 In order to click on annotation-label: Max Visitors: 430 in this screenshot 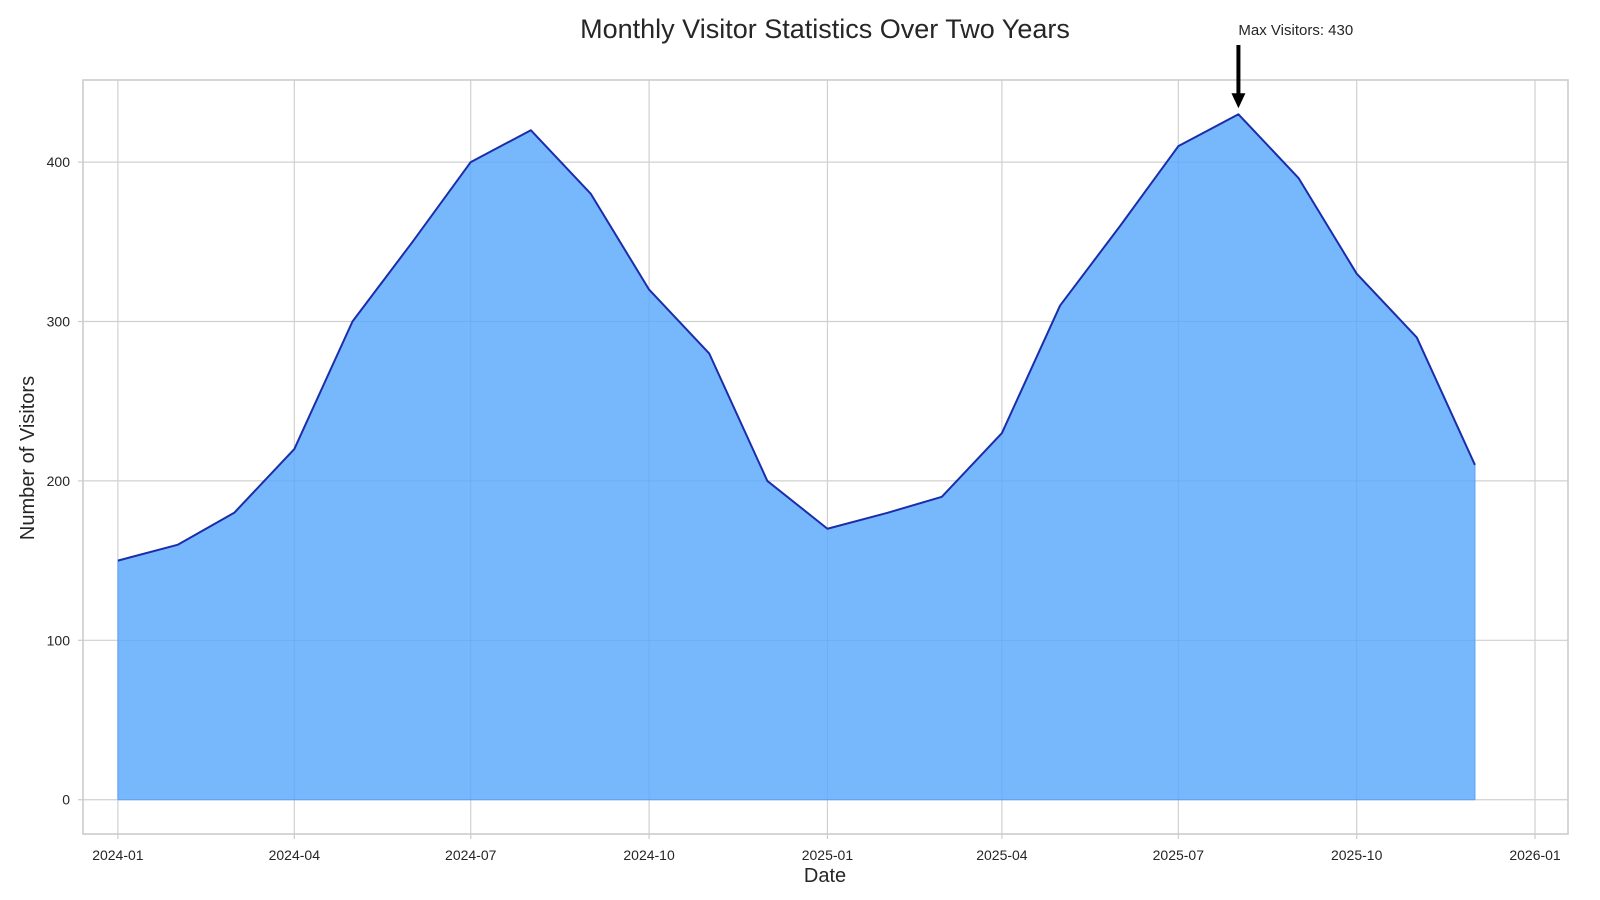, I will do `click(1295, 30)`.